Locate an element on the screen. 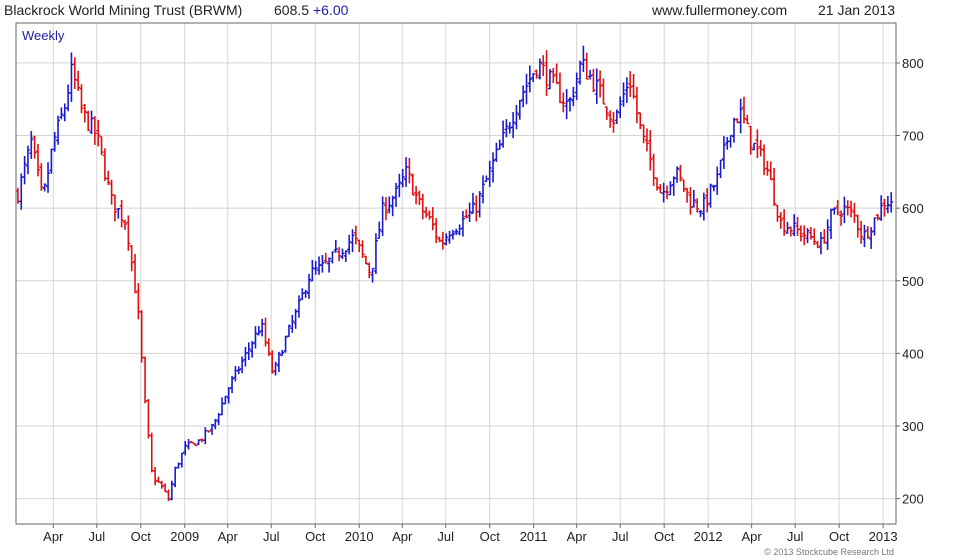 The width and height of the screenshot is (980, 560). source-site: www.fullermoney.com is located at coordinates (720, 10).